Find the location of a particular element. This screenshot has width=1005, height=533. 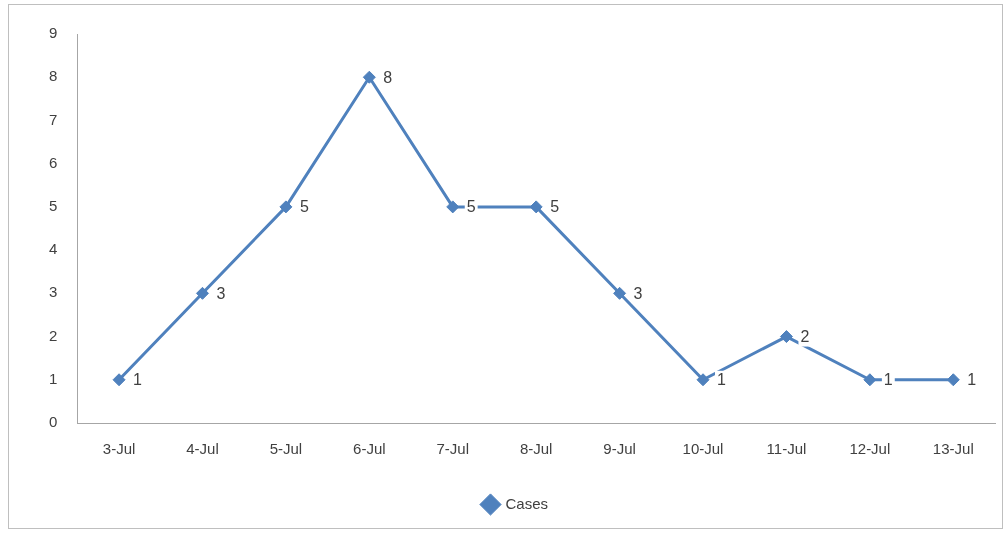

y-tick-label: 3 is located at coordinates (53, 292).